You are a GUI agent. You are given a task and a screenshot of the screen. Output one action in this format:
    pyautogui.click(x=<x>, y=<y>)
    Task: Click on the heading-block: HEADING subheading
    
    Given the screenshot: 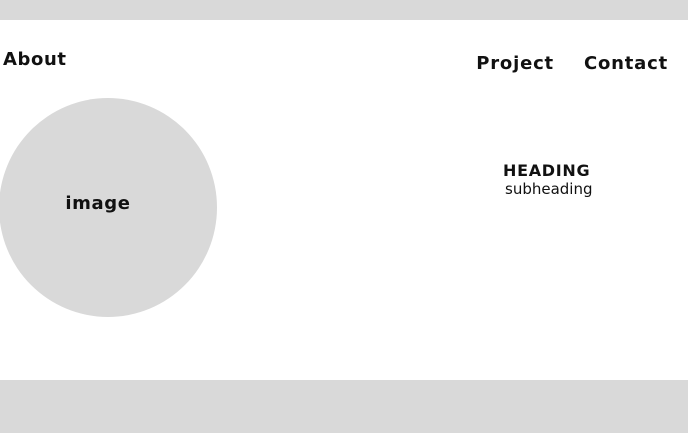 What is the action you would take?
    pyautogui.click(x=553, y=179)
    